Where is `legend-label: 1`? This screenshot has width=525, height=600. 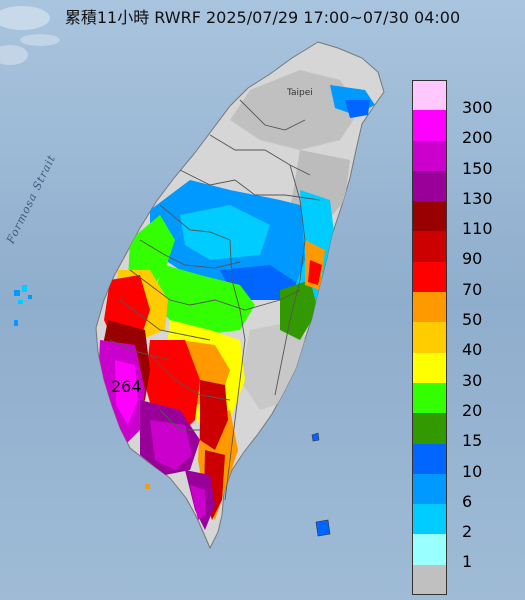
legend-label: 1 is located at coordinates (467, 562).